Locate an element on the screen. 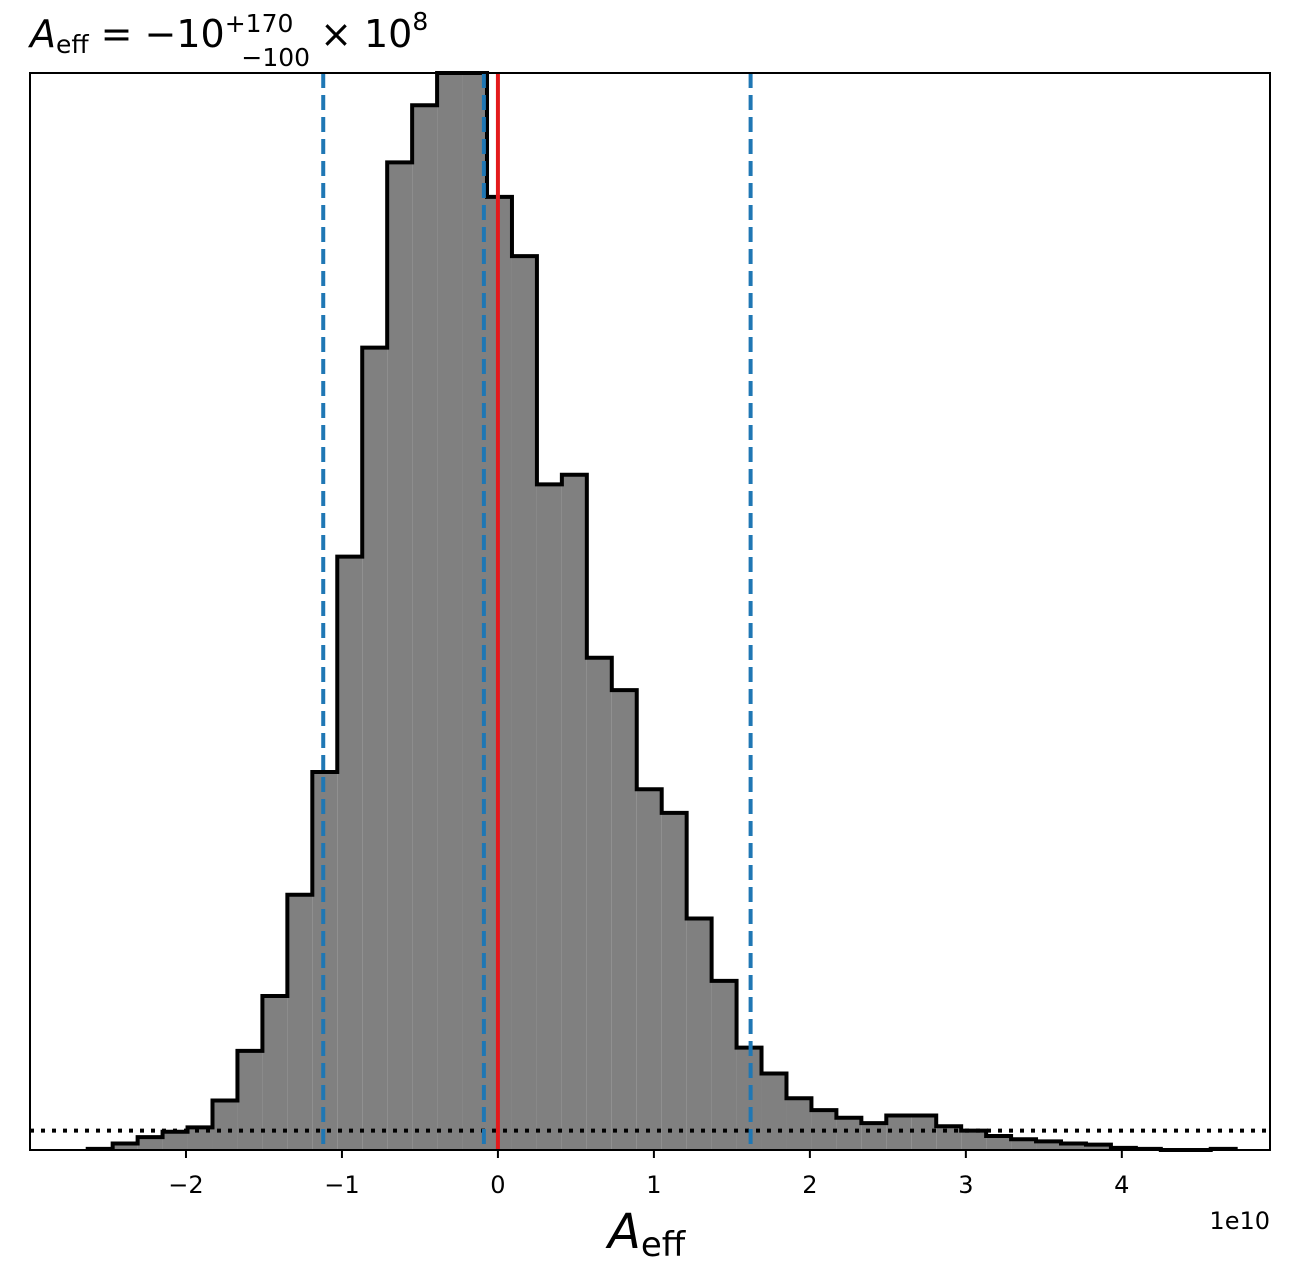 The width and height of the screenshot is (1289, 1278). x-tick-label: 4 is located at coordinates (1121, 1185).